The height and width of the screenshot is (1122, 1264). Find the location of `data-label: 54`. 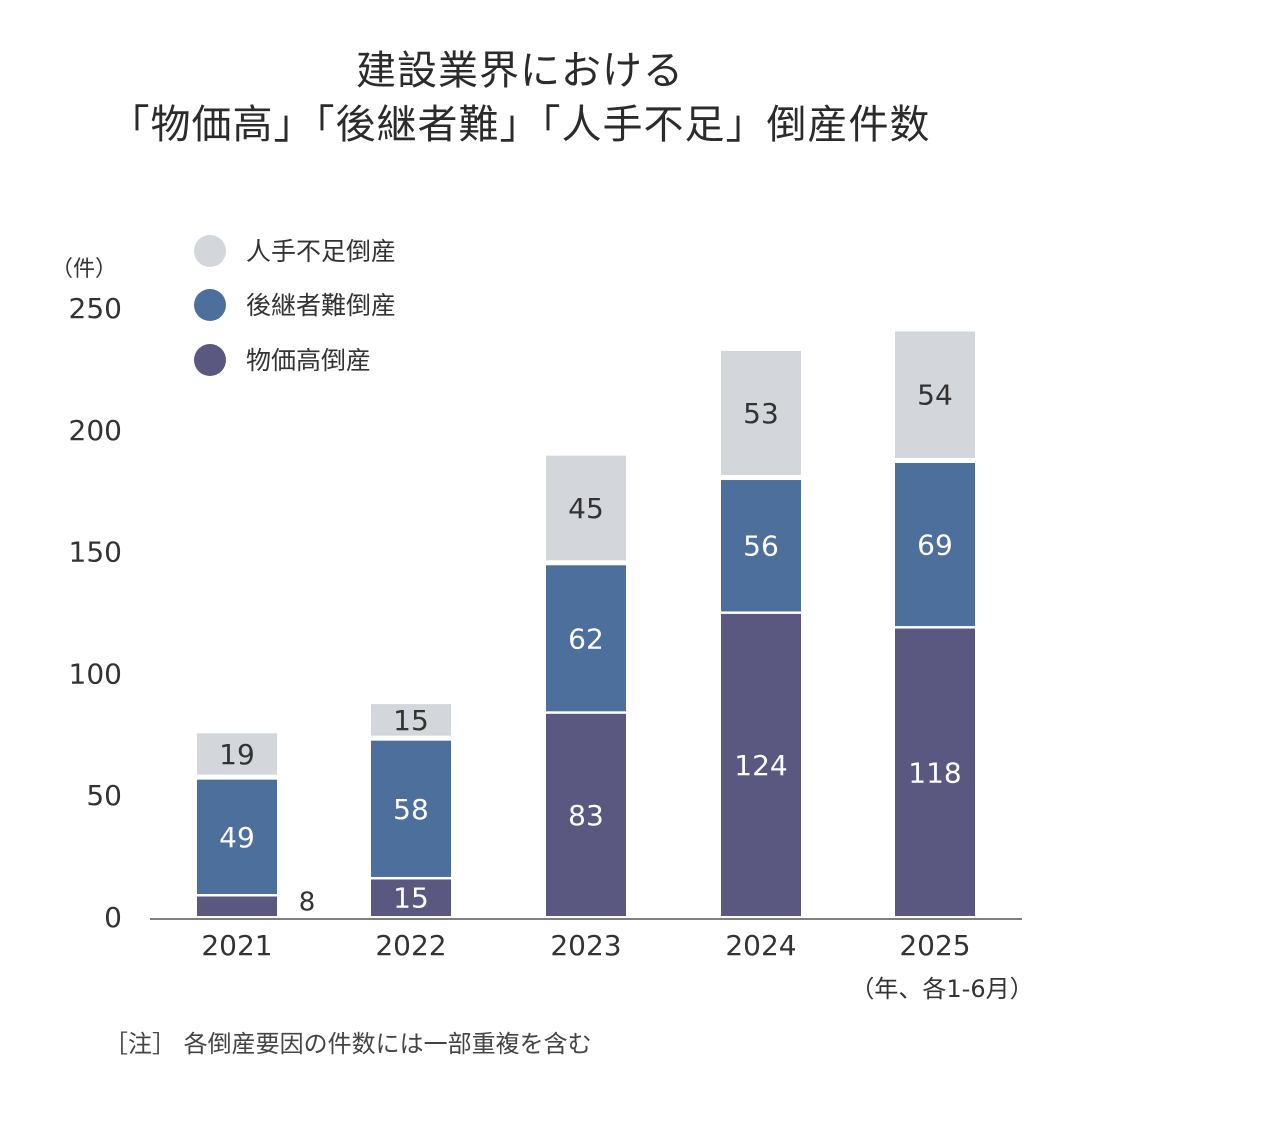

data-label: 54 is located at coordinates (935, 395).